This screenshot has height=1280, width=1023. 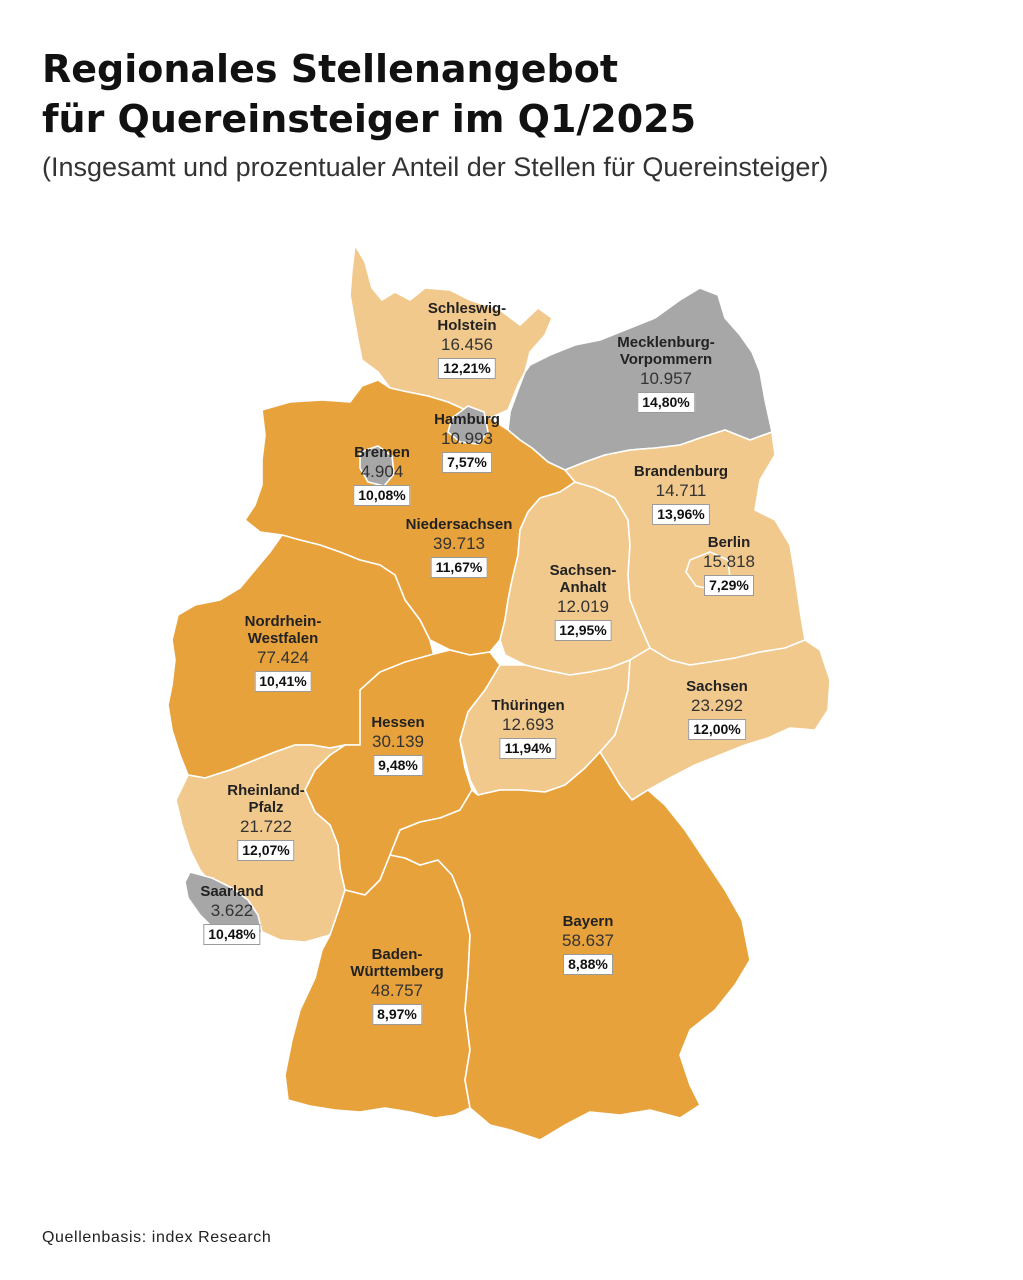 I want to click on region-name: Niedersachsen, so click(x=459, y=524).